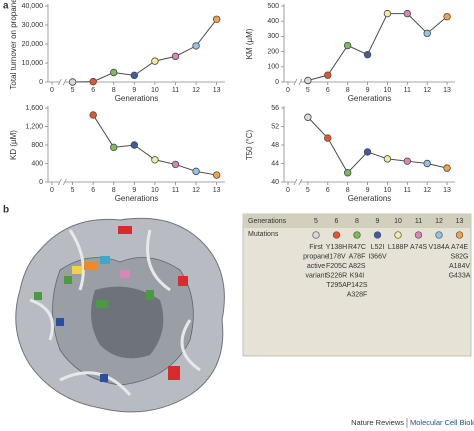 The image size is (474, 431). I want to click on generation-header: 5, so click(316, 221).